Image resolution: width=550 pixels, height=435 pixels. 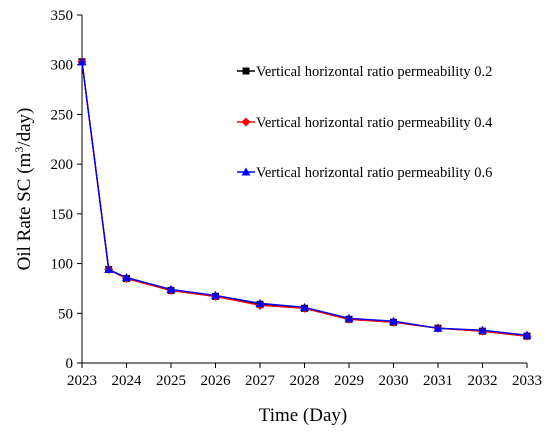 What do you see at coordinates (260, 381) in the screenshot?
I see `x-tick-label: 2027` at bounding box center [260, 381].